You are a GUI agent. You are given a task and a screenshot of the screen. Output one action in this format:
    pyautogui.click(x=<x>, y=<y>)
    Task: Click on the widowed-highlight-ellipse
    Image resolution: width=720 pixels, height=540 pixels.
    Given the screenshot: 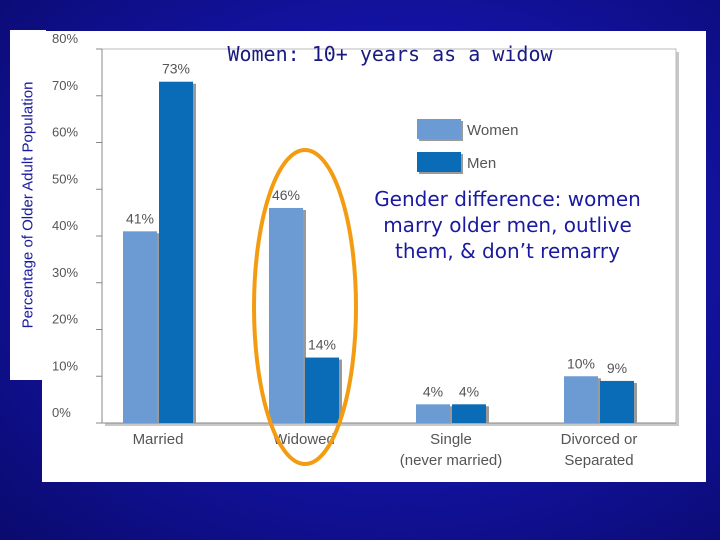 What is the action you would take?
    pyautogui.click(x=305, y=307)
    